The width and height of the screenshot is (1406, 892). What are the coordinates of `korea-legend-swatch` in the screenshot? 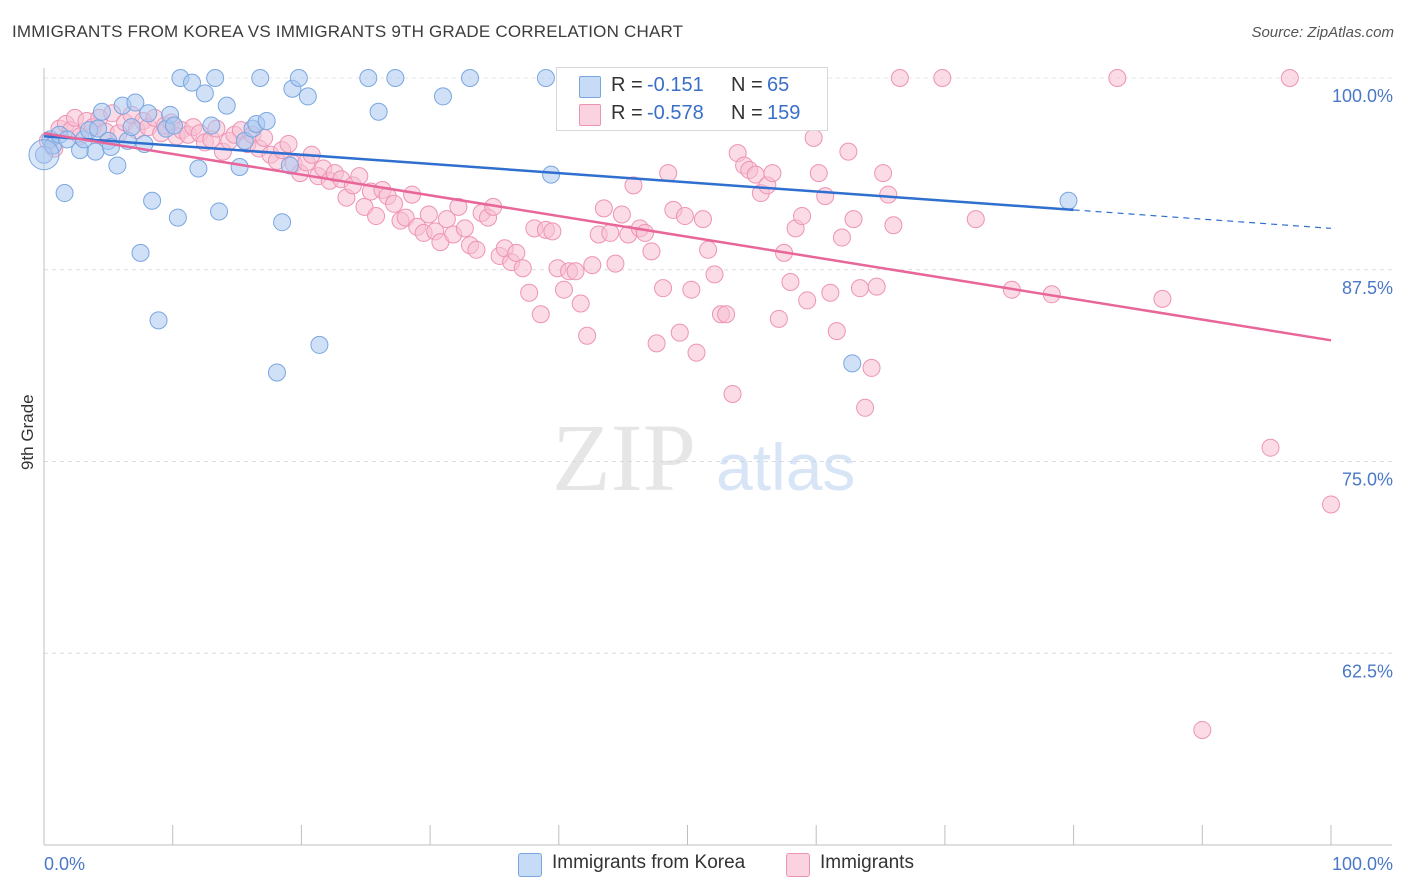 It's located at (530, 865).